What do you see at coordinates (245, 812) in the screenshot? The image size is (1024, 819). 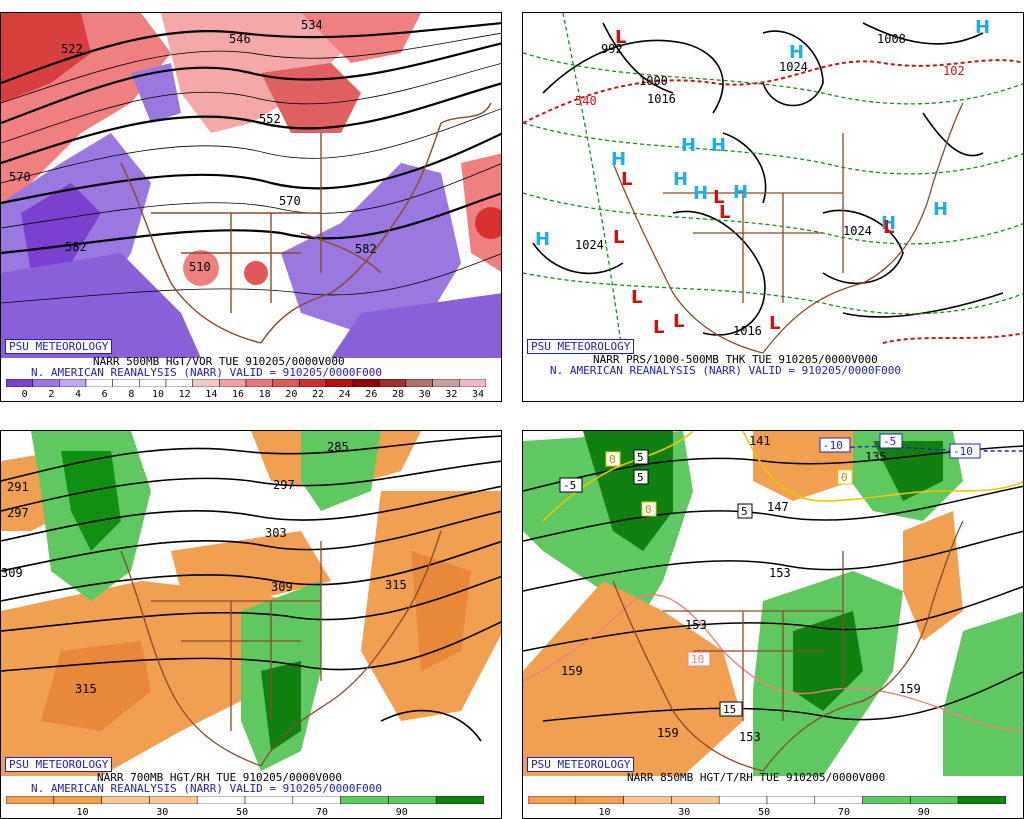 I see `legend-labels: 10 30 50 70 90` at bounding box center [245, 812].